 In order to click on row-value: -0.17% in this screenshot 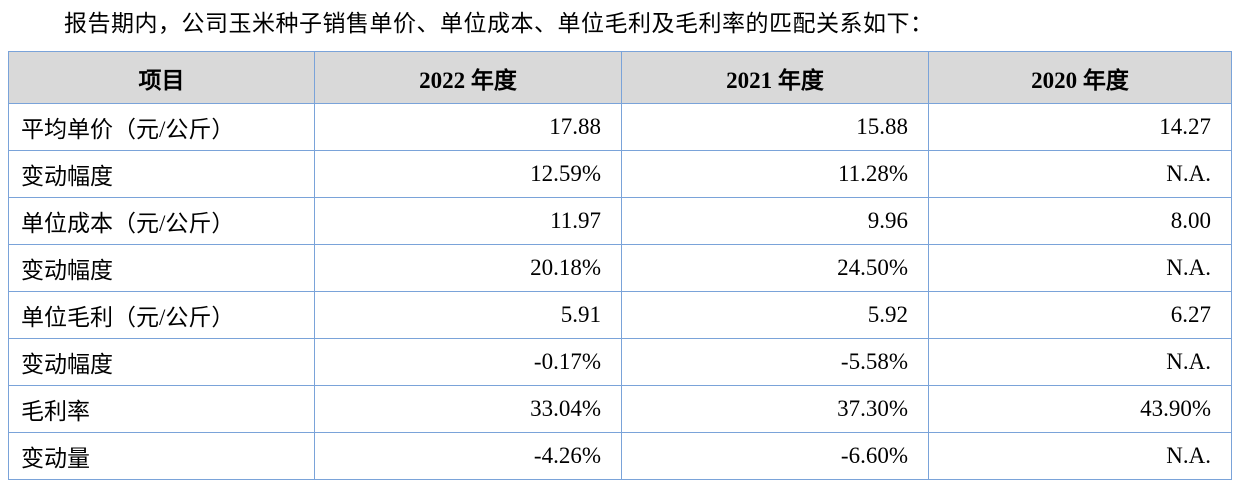, I will do `click(468, 362)`.